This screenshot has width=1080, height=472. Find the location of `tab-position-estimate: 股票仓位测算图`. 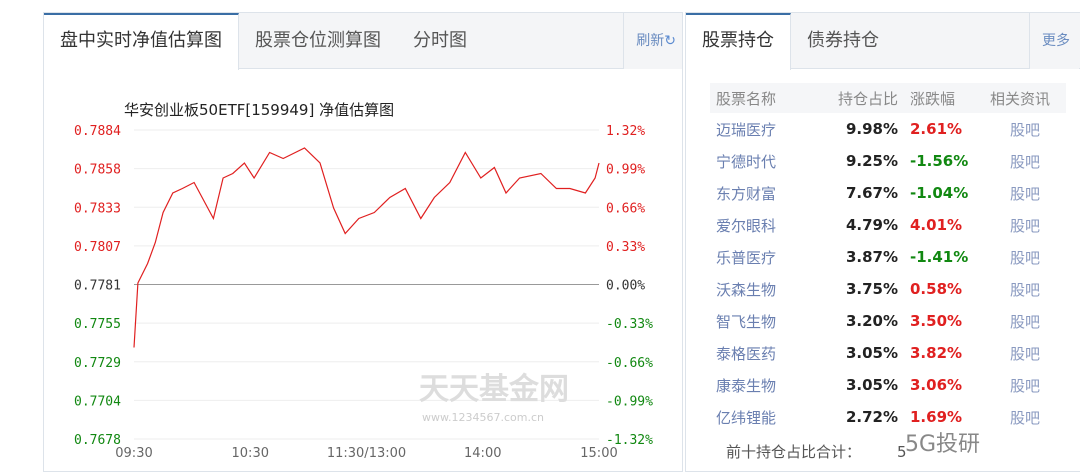

tab-position-estimate: 股票仓位测算图 is located at coordinates (318, 40).